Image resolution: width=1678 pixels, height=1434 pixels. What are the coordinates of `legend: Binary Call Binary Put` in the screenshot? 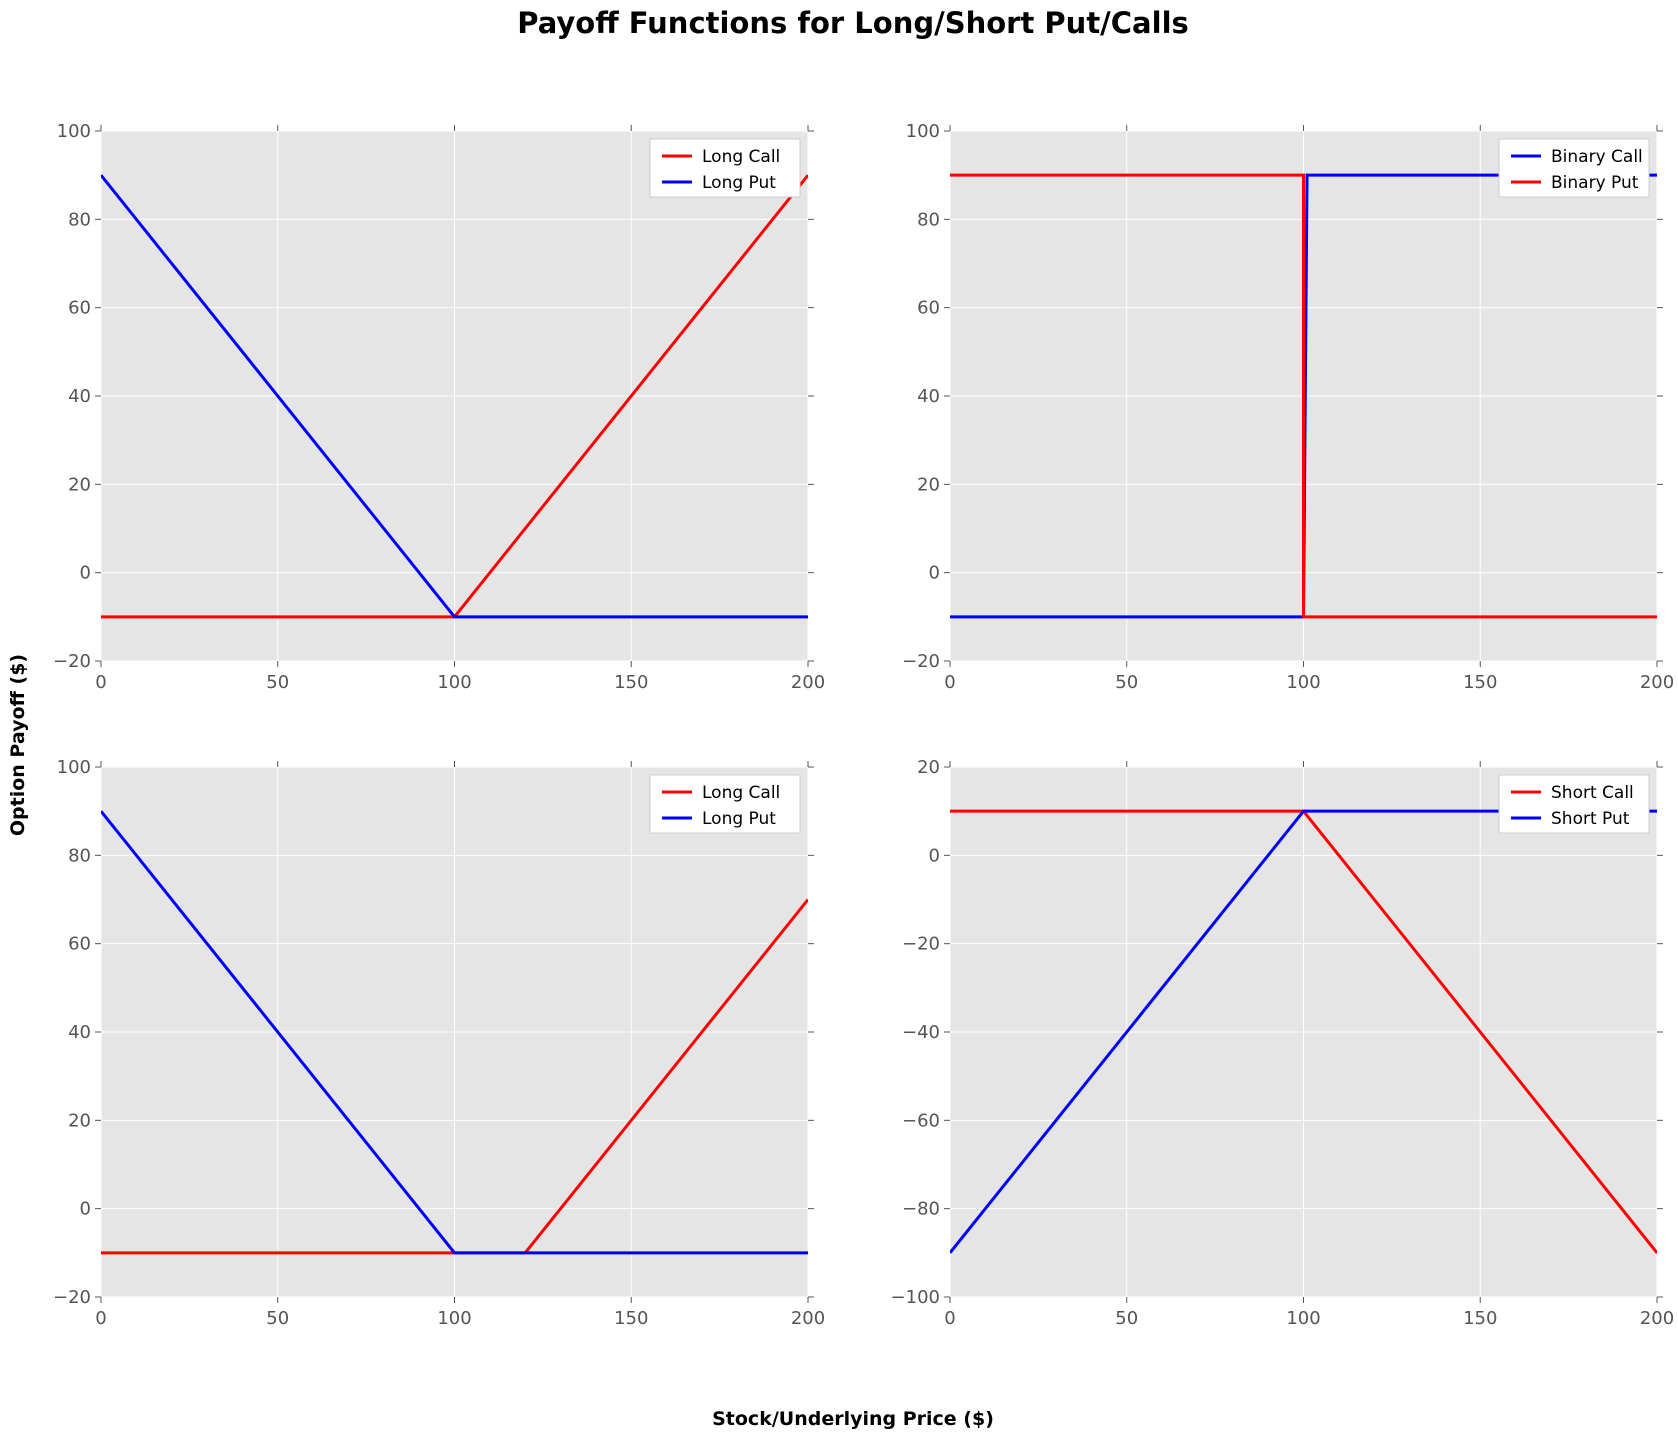 It's located at (1574, 168).